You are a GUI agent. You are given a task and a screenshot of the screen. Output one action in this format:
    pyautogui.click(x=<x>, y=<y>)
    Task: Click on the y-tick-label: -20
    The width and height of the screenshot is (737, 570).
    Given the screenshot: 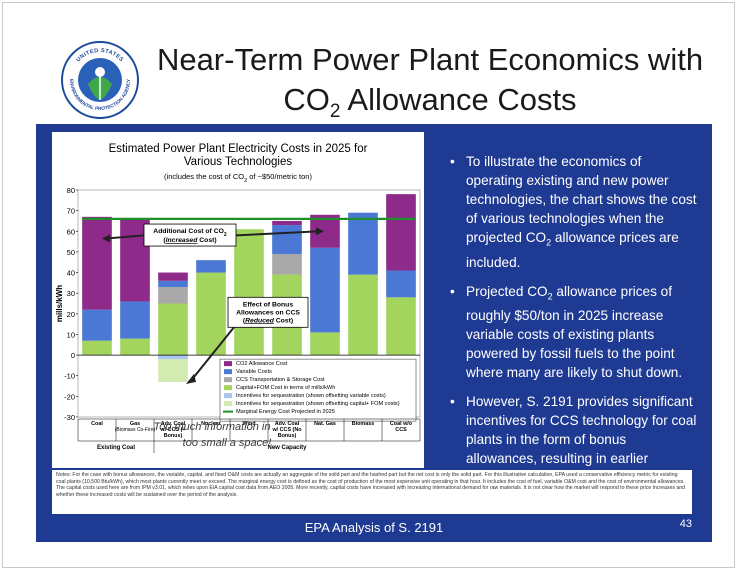 What is the action you would take?
    pyautogui.click(x=69, y=396)
    